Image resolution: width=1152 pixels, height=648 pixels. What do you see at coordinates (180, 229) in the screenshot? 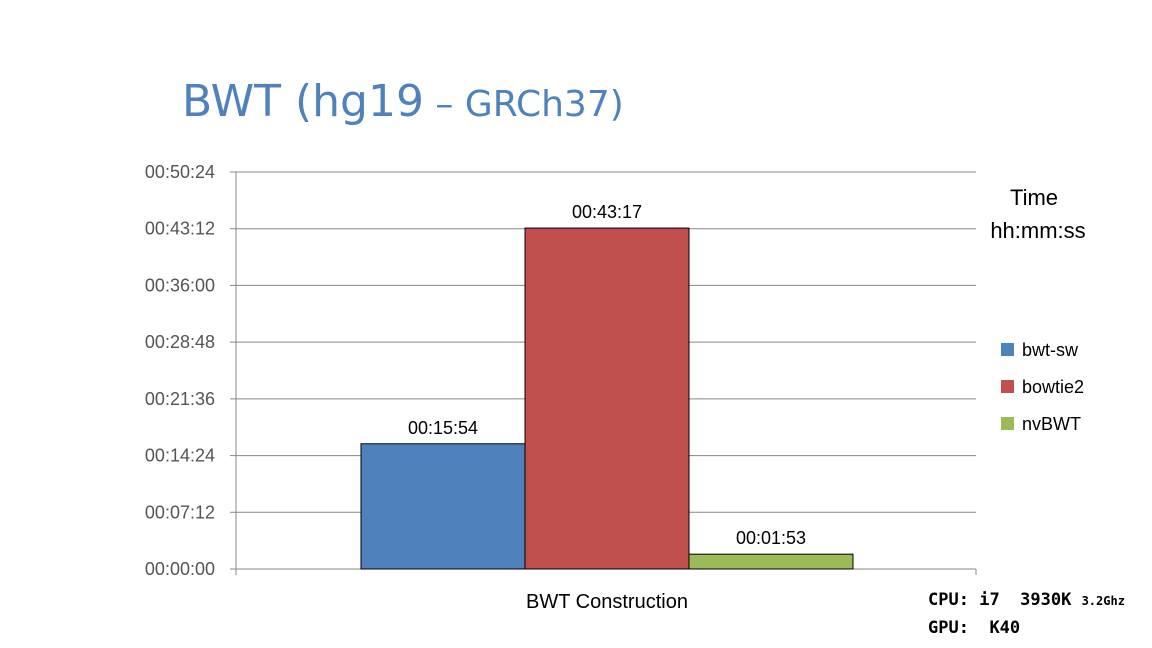
I see `y-tick-label: 00:43:12` at bounding box center [180, 229].